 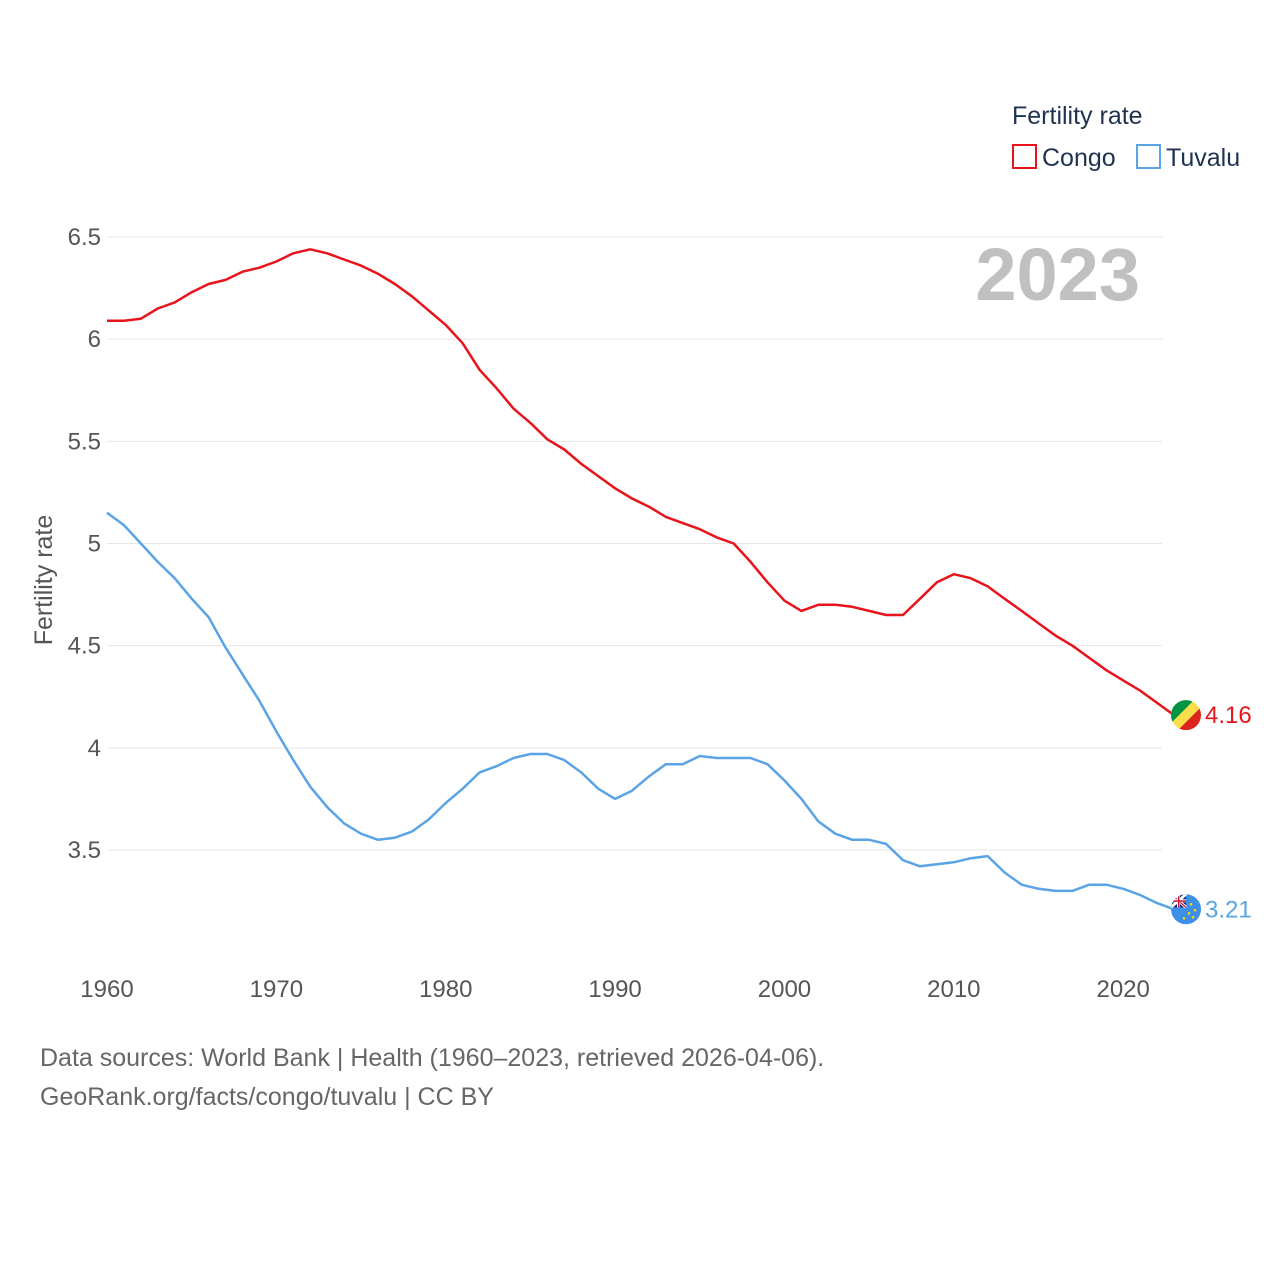 What do you see at coordinates (44, 580) in the screenshot?
I see `y-axis-title: Fertility rate` at bounding box center [44, 580].